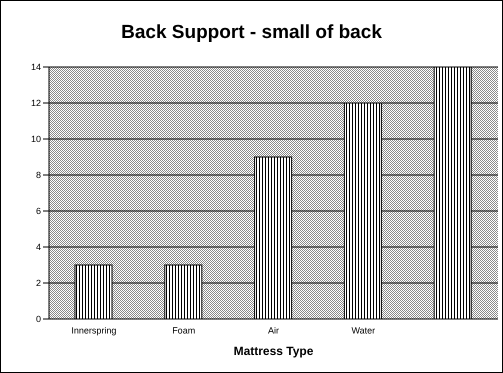  I want to click on y-tick-label: 12, so click(35, 103).